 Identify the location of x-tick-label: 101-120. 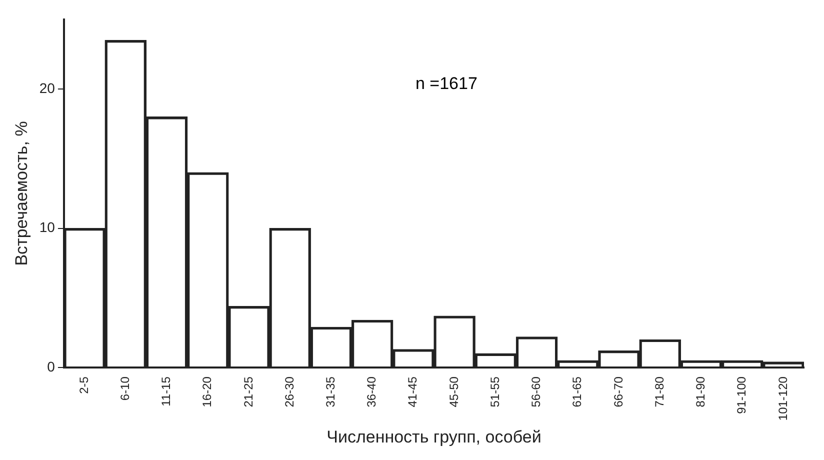
(783, 398).